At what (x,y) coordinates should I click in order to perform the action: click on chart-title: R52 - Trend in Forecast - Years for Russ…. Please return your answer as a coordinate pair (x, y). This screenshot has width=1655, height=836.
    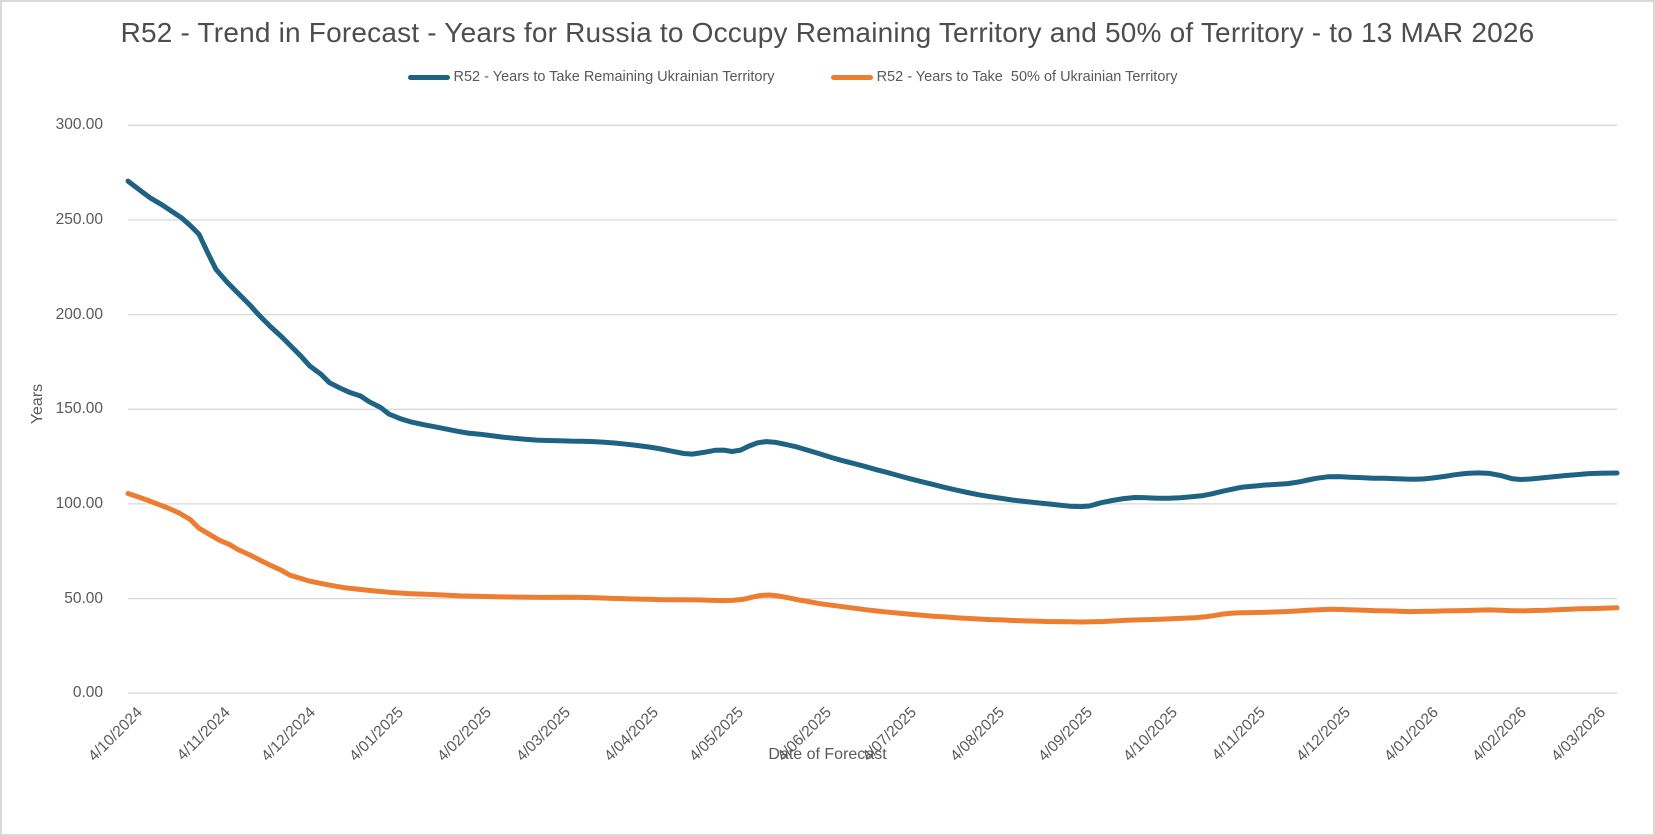
    Looking at the image, I should click on (827, 32).